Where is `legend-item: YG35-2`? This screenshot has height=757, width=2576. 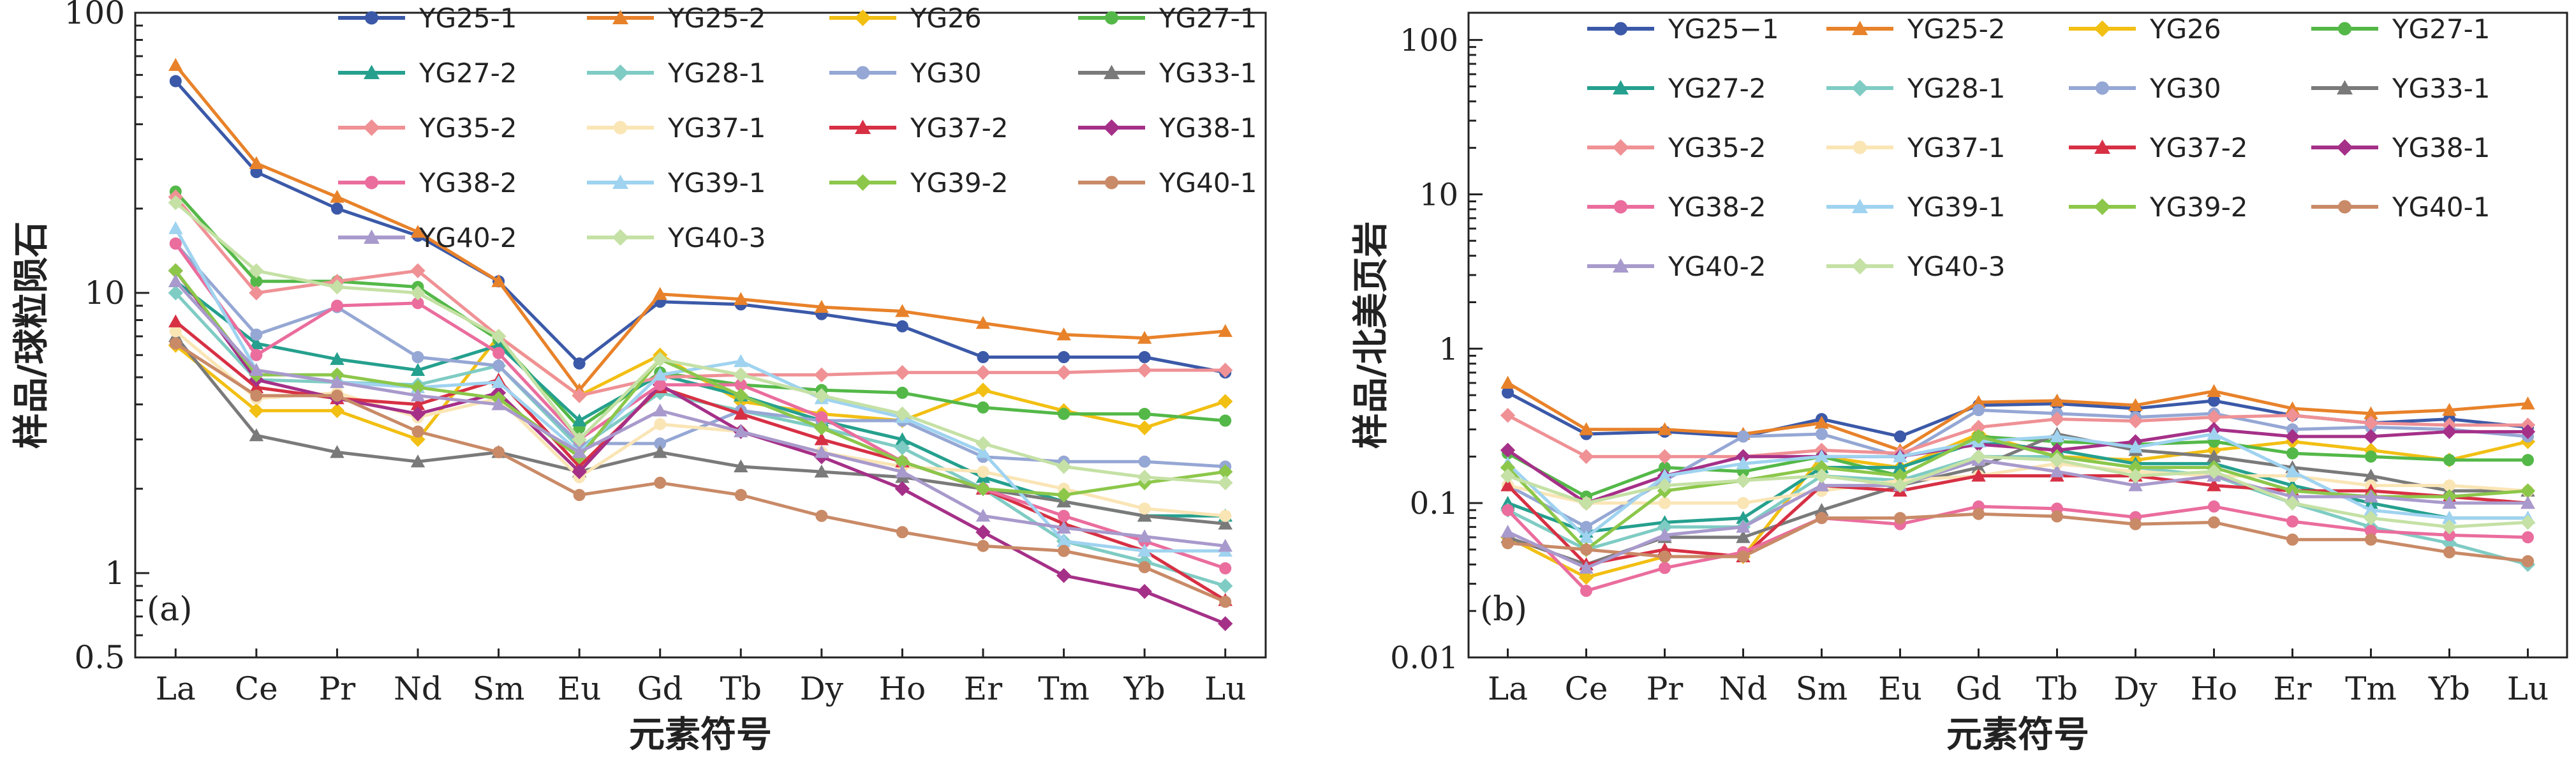
legend-item: YG35-2 is located at coordinates (427, 128).